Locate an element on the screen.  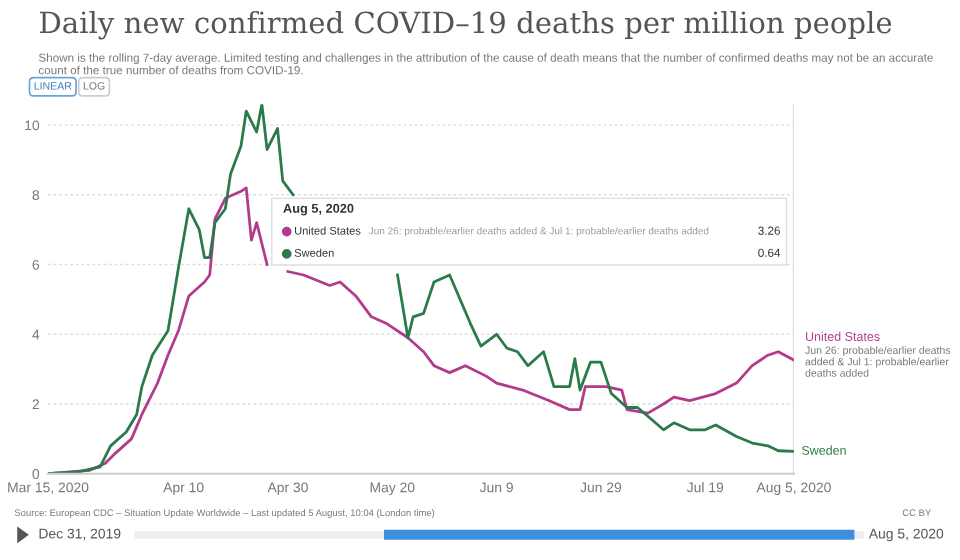
chart-title: Daily new confirmed COVID–19 deaths per million people is located at coordinates (466, 25).